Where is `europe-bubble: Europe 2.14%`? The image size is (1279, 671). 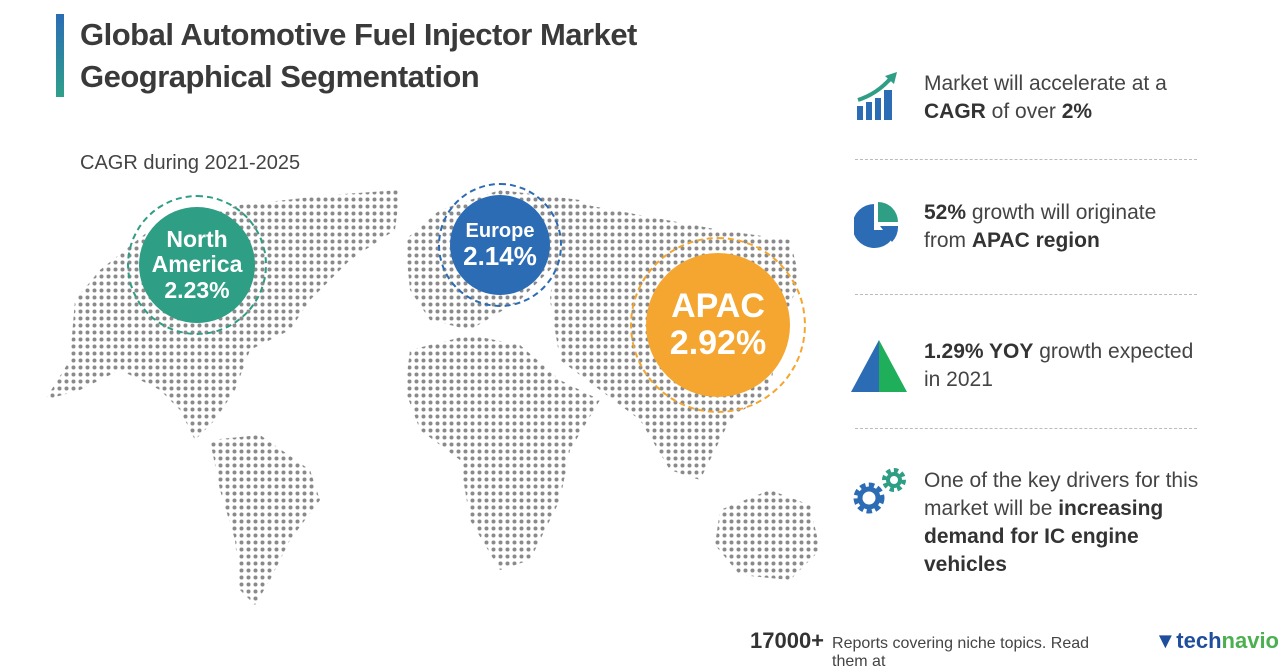 europe-bubble: Europe 2.14% is located at coordinates (500, 245).